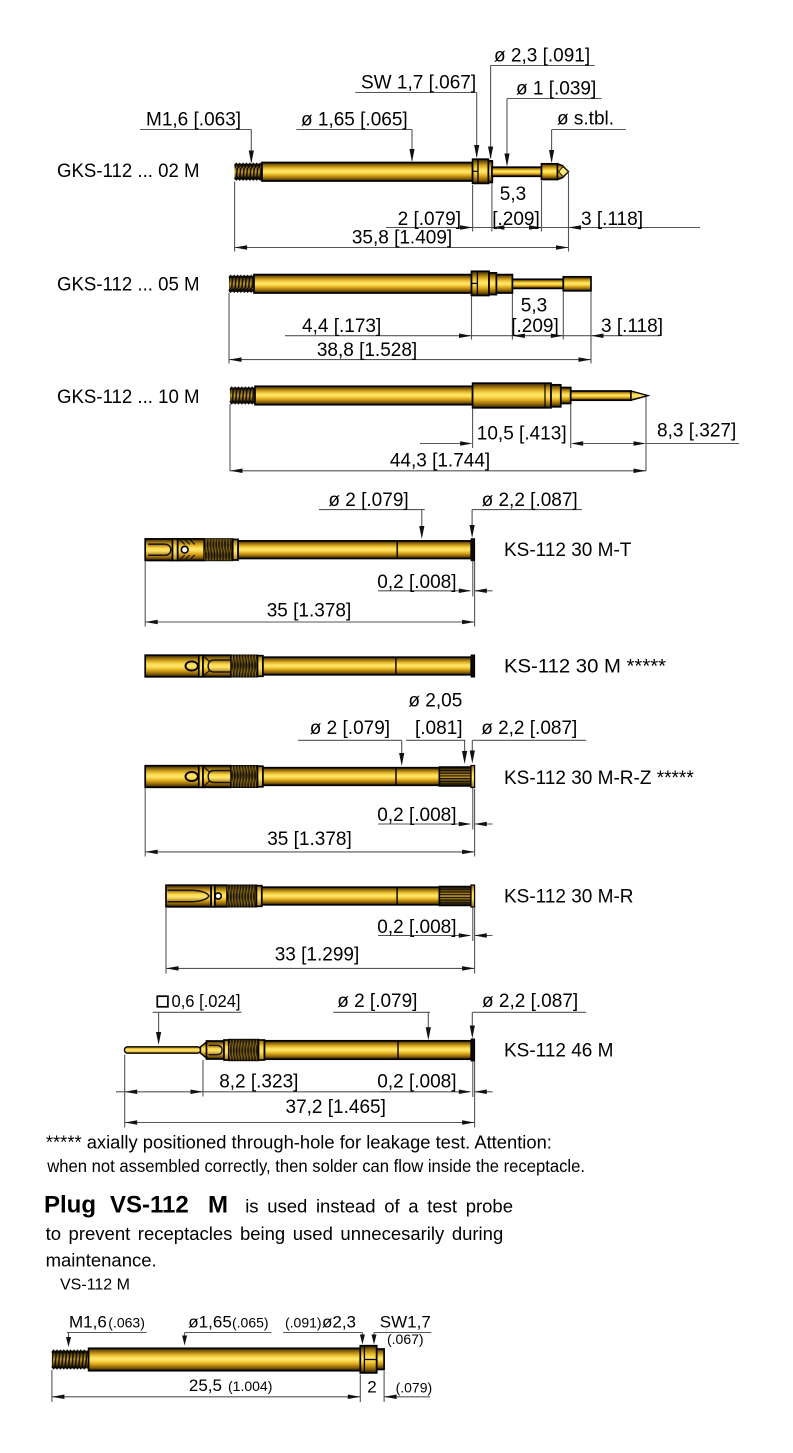 The width and height of the screenshot is (793, 1453). I want to click on svg-text: (.065), so click(250, 1323).